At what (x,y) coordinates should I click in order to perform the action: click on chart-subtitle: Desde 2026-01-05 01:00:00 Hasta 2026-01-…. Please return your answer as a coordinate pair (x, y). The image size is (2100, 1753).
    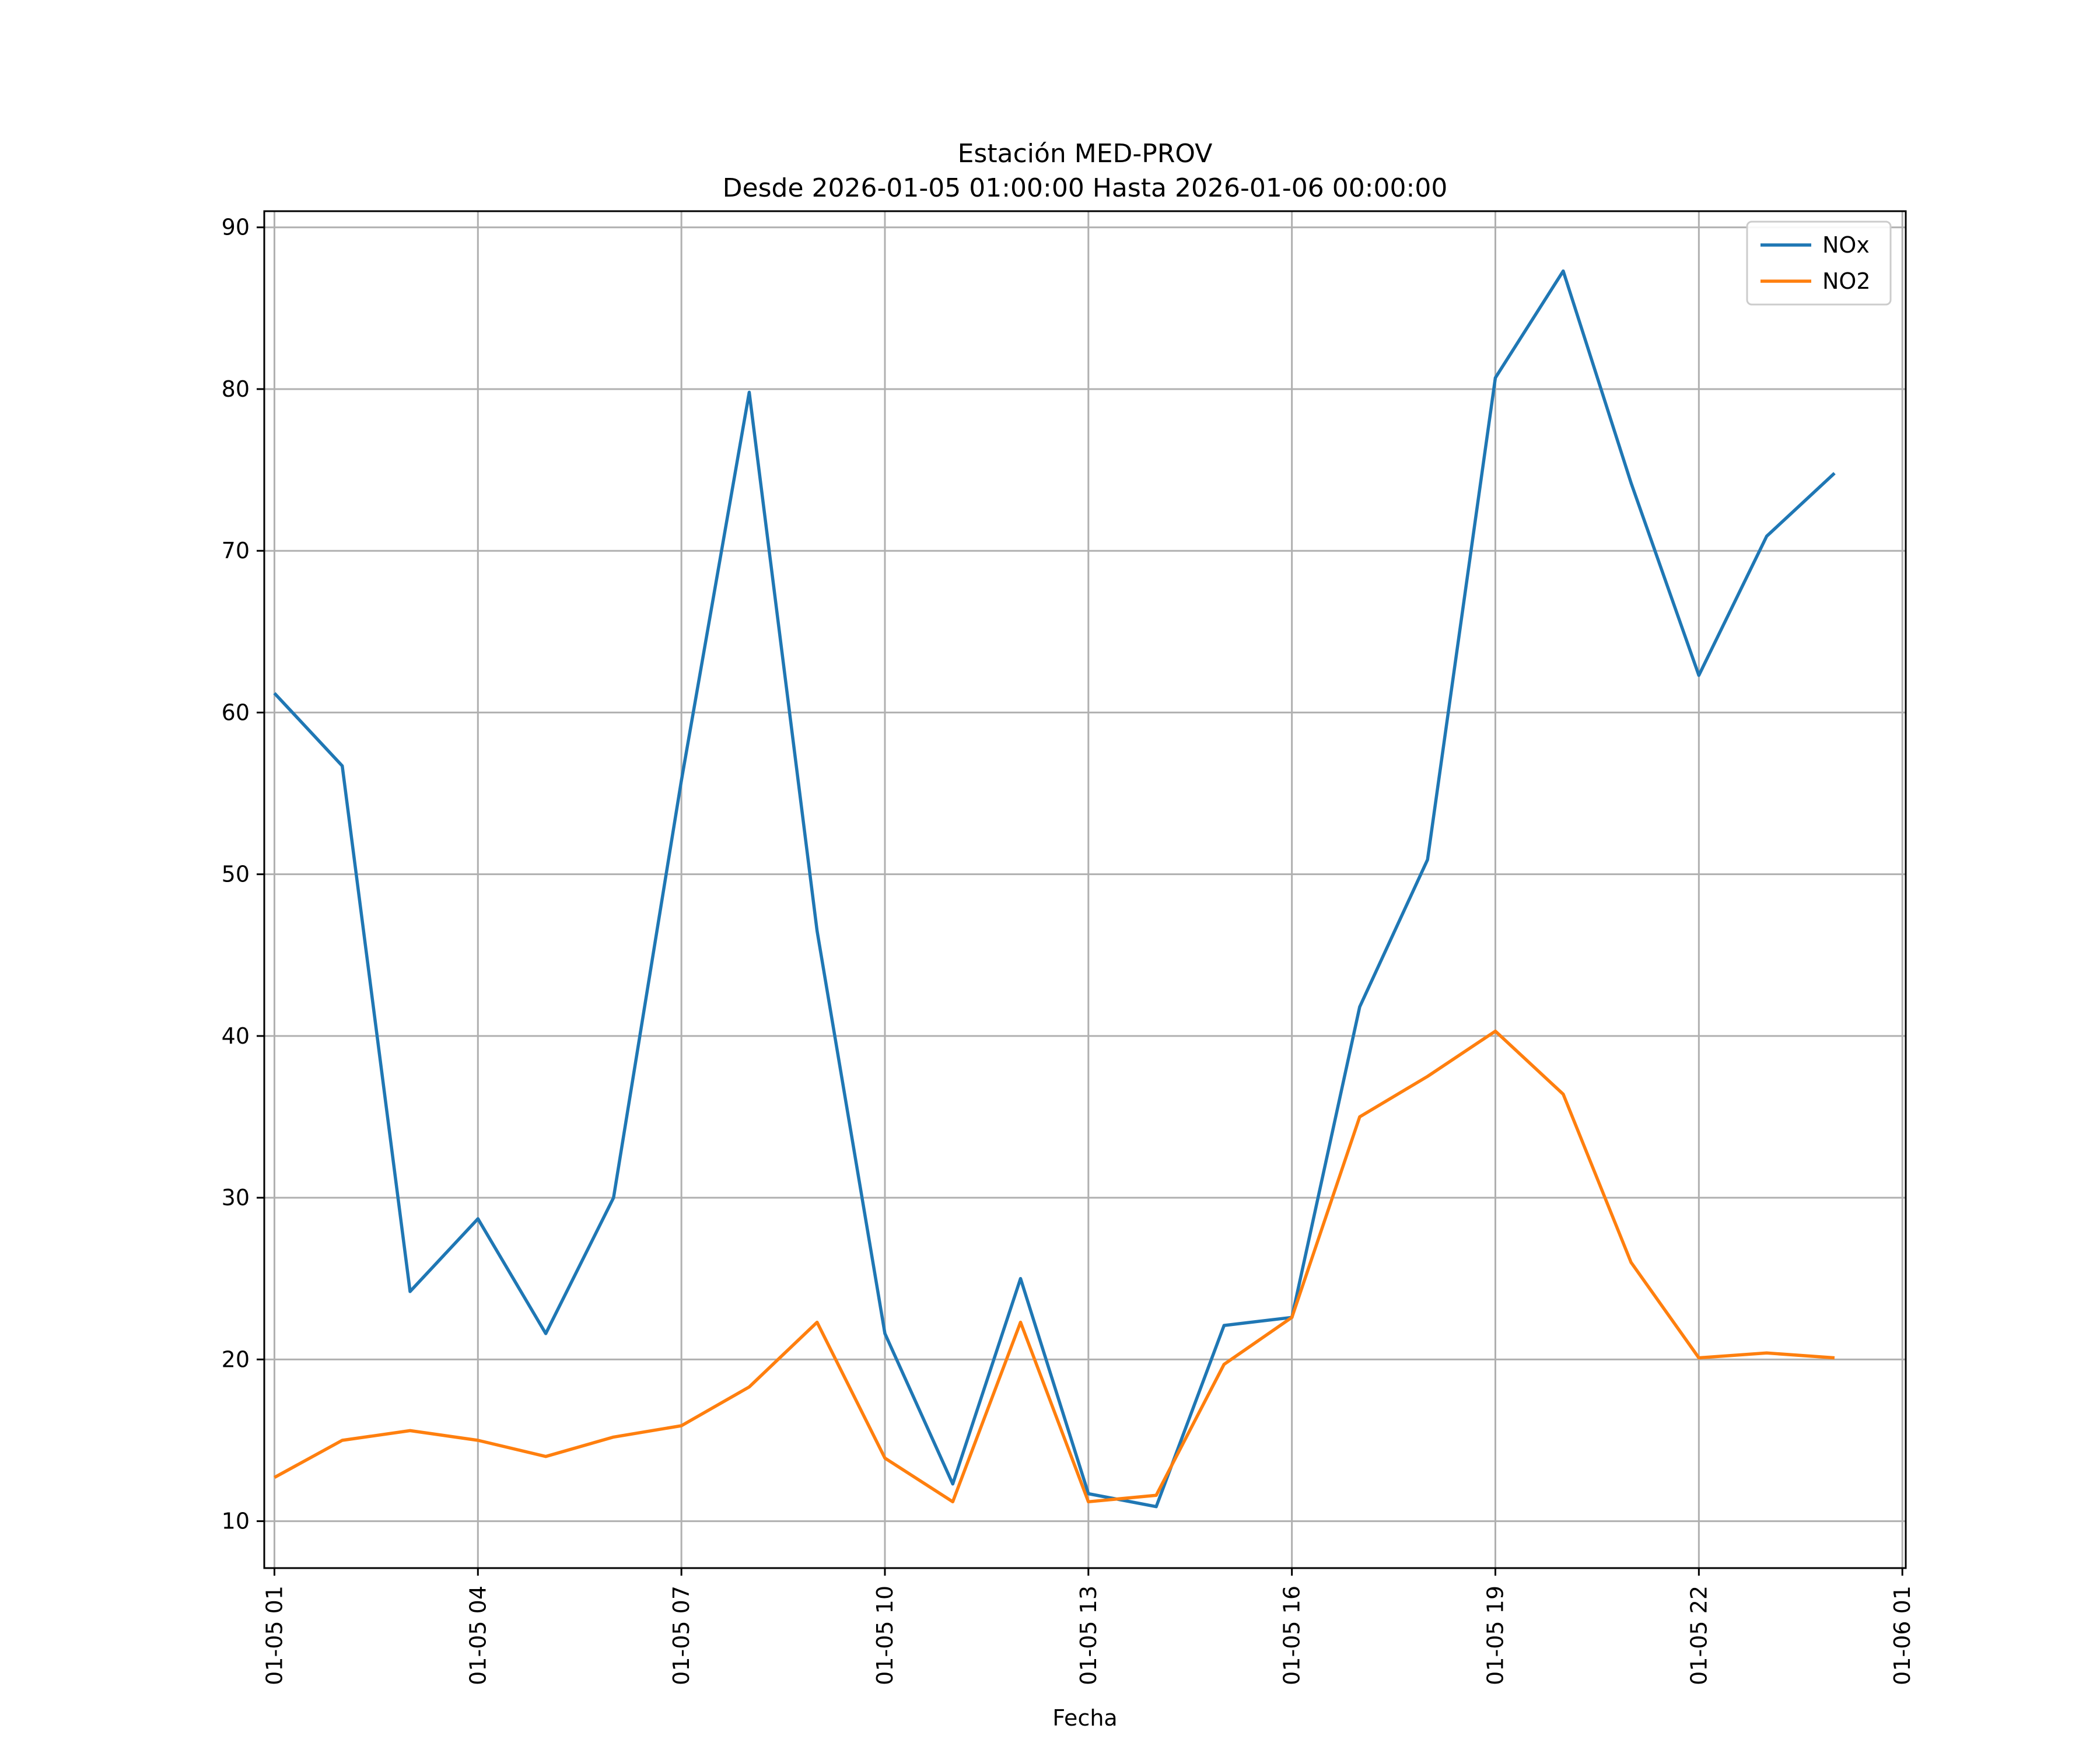
    Looking at the image, I should click on (1085, 188).